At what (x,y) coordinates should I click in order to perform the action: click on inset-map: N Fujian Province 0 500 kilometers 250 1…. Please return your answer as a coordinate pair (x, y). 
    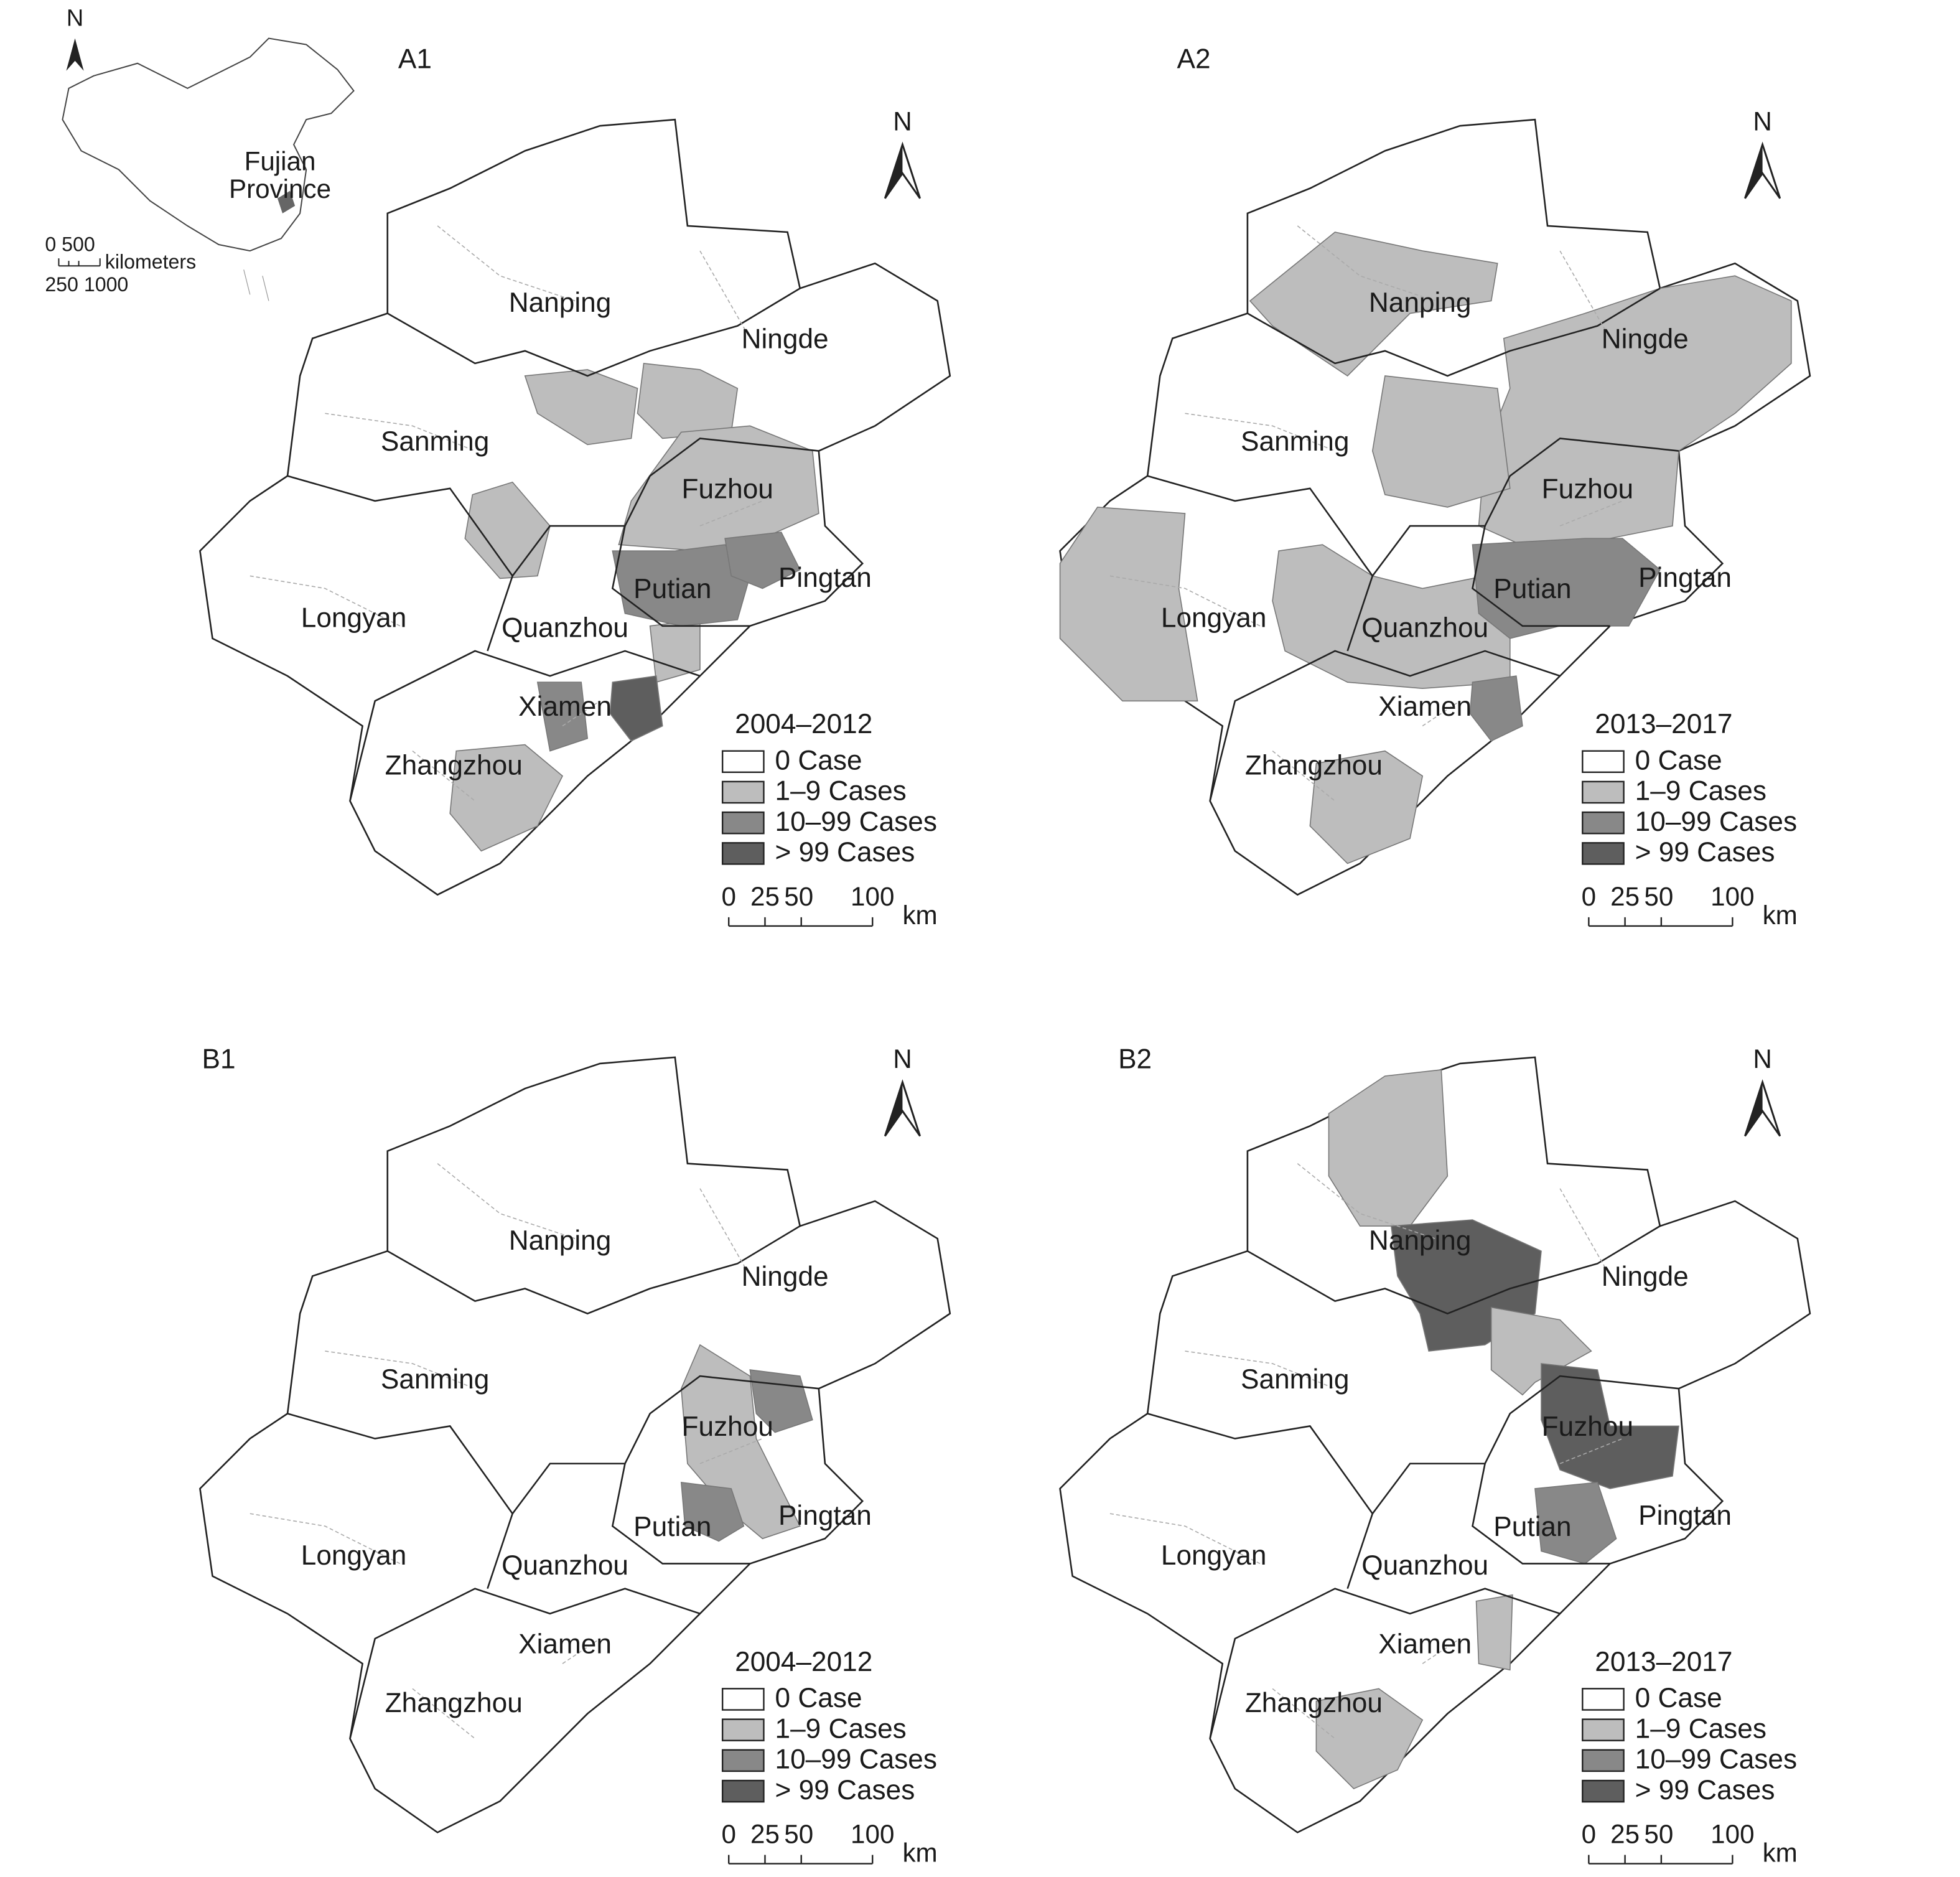
    Looking at the image, I should click on (200, 153).